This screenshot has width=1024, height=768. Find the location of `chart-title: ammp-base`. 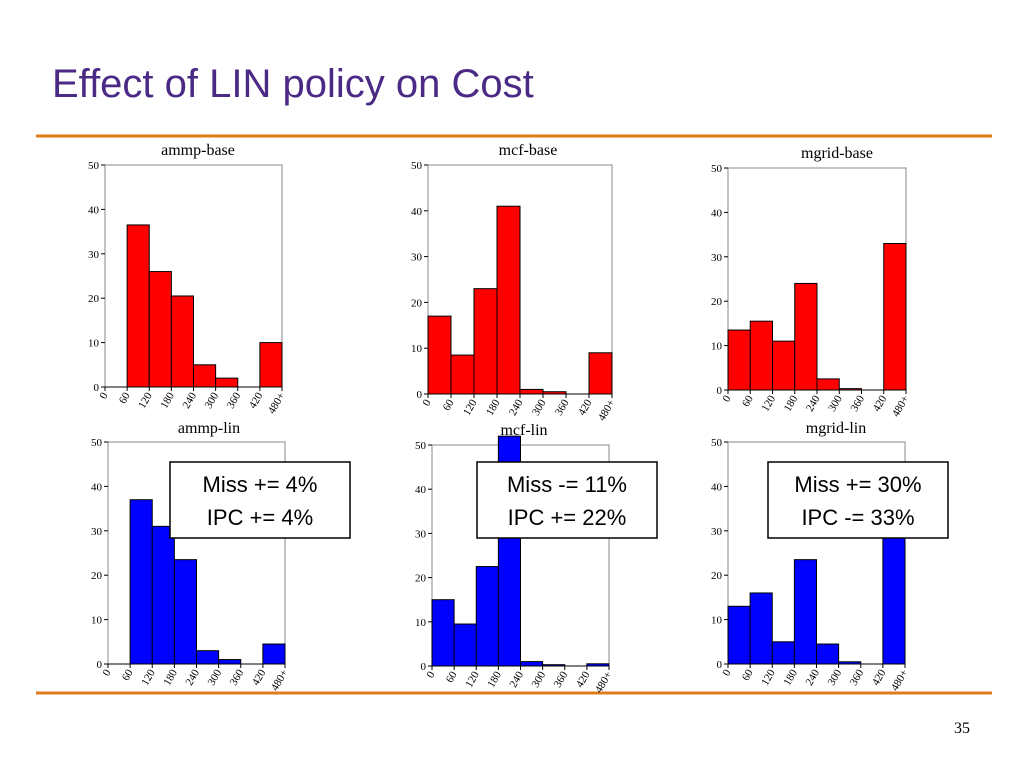

chart-title: ammp-base is located at coordinates (198, 150).